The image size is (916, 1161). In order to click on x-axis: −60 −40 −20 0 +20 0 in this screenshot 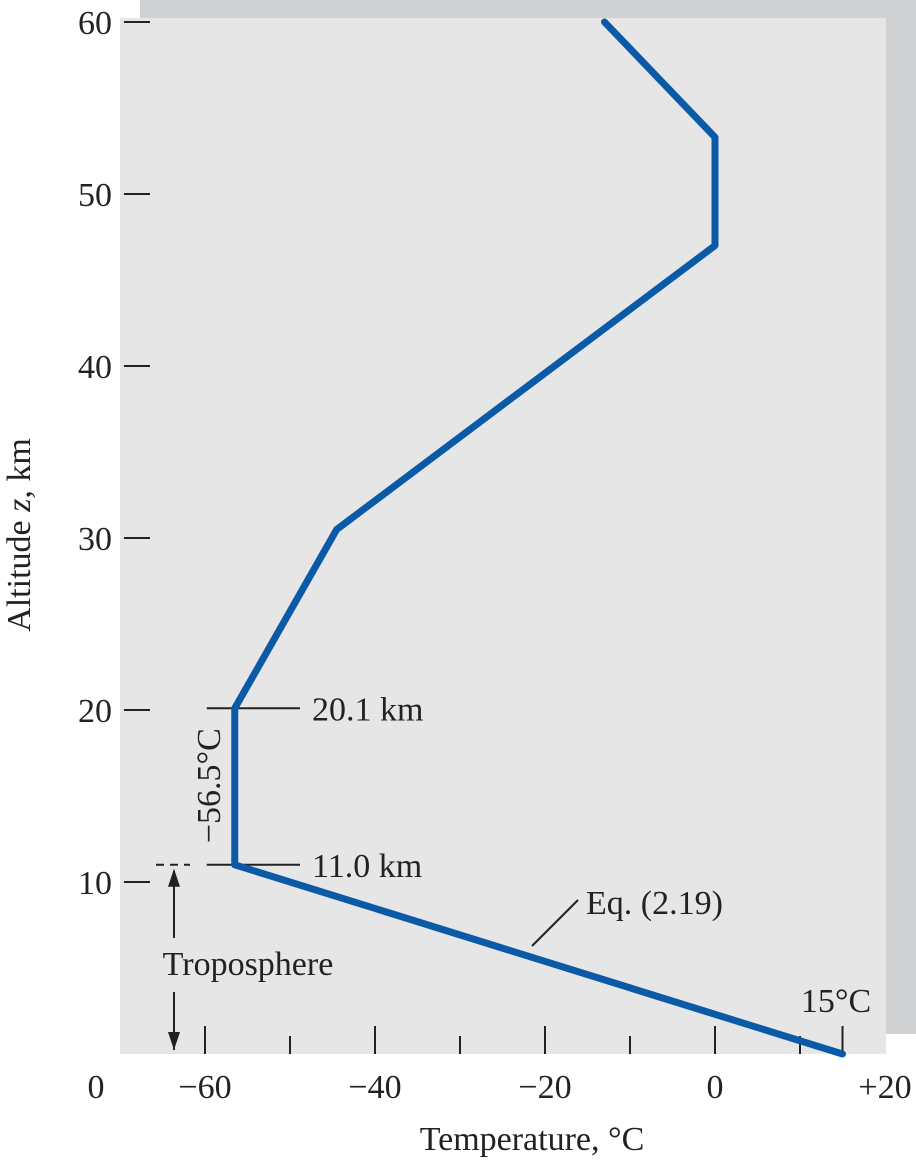, I will do `click(500, 1066)`.